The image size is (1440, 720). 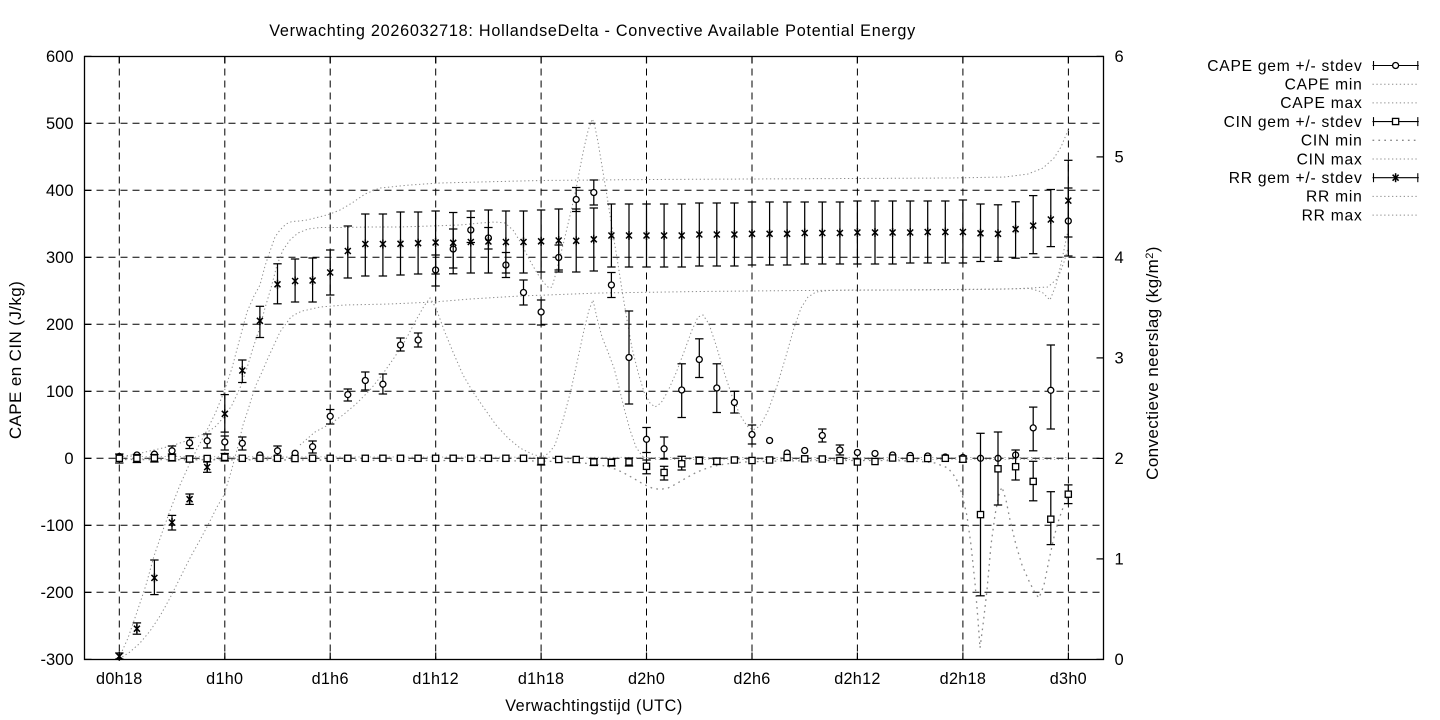 I want to click on svg-text: RR gem +/- stdev, so click(x=1296, y=178).